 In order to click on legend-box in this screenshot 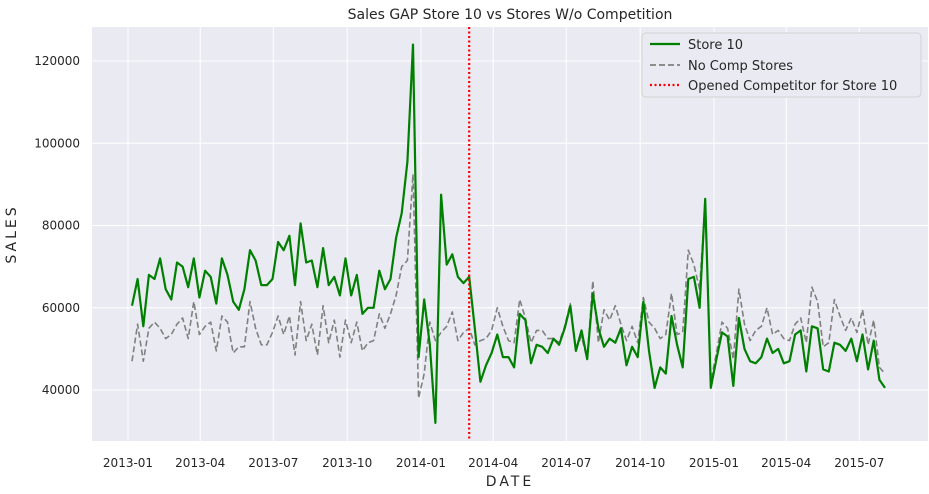, I will do `click(781, 65)`.